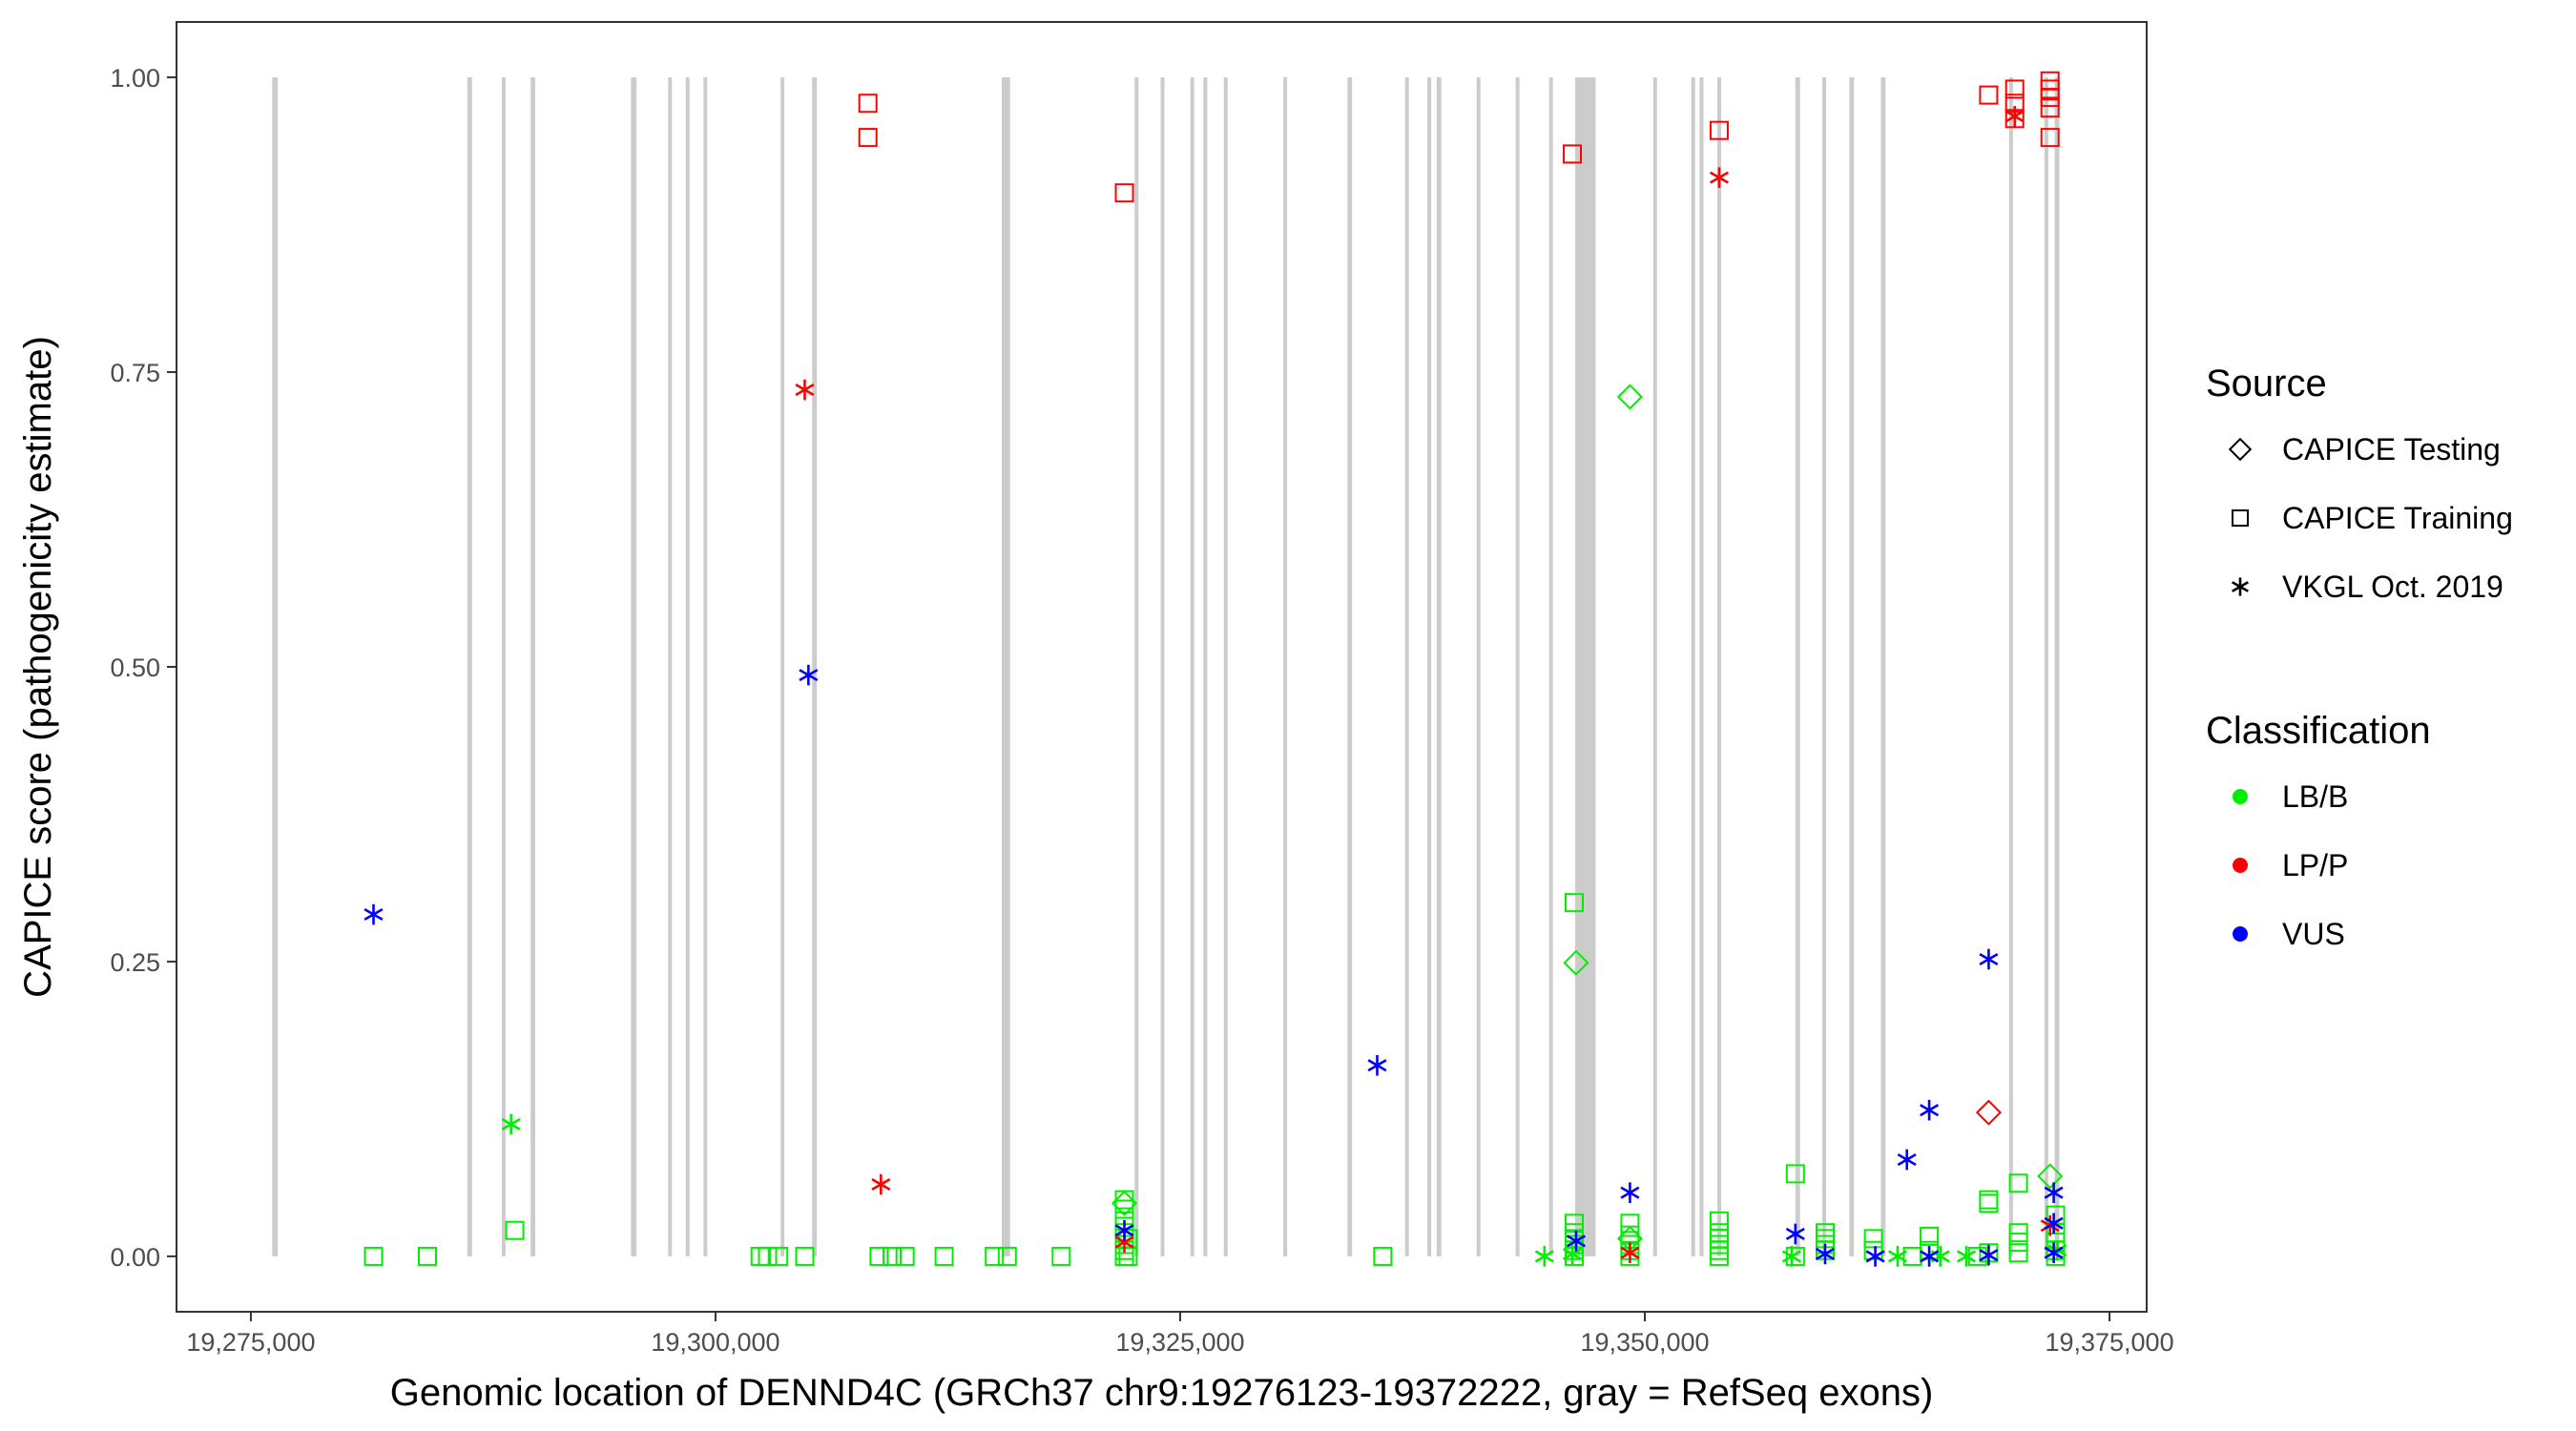  Describe the element at coordinates (2290, 865) in the screenshot. I see `legend-classification-items: LB/B LP/P VUS` at that location.